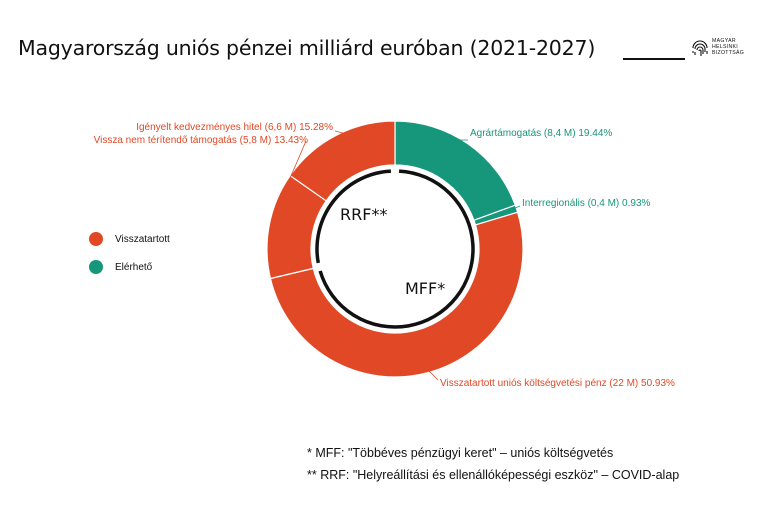 Image resolution: width=768 pixels, height=512 pixels. I want to click on logo-text: MAGYAR HELSINKI BIZOTTSÁG, so click(728, 47).